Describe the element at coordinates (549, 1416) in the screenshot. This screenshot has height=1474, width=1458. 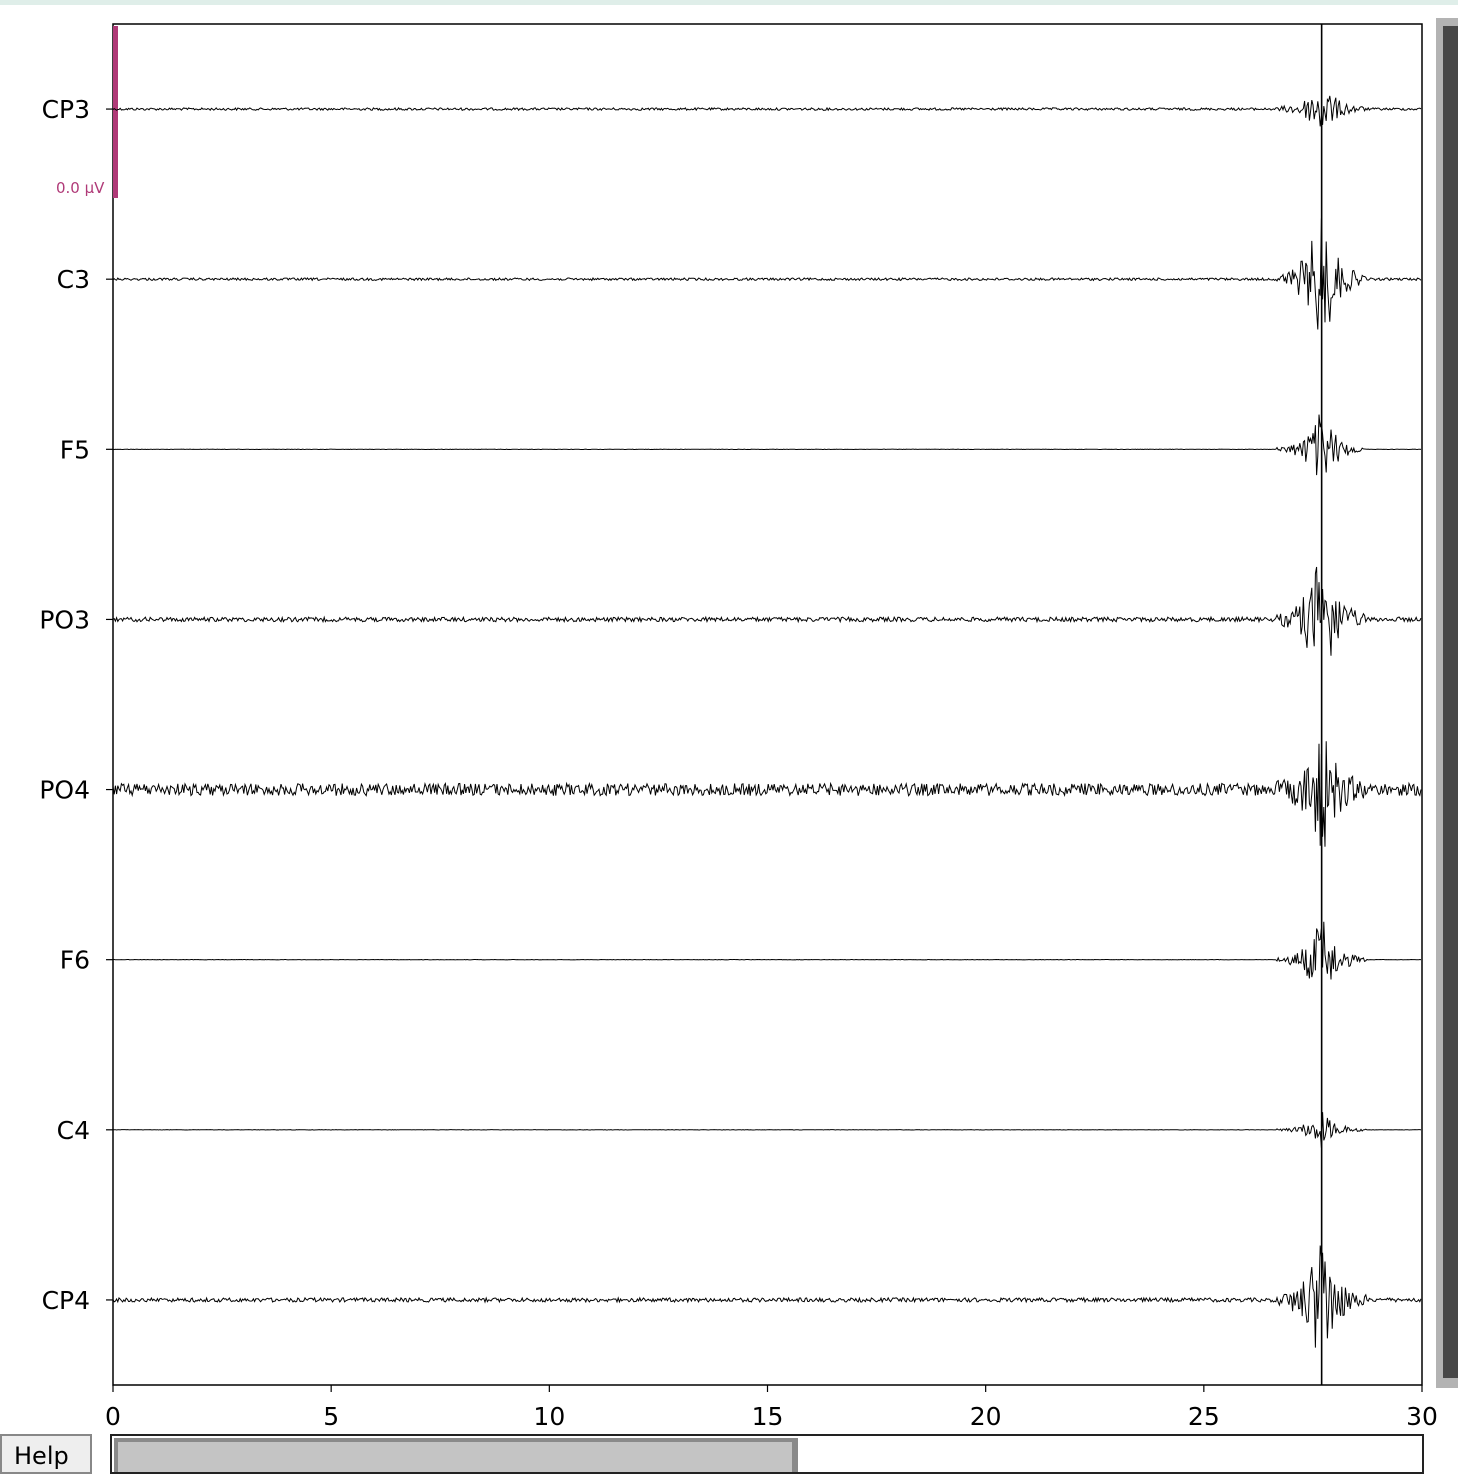
I see `x-tick-label: 10` at that location.